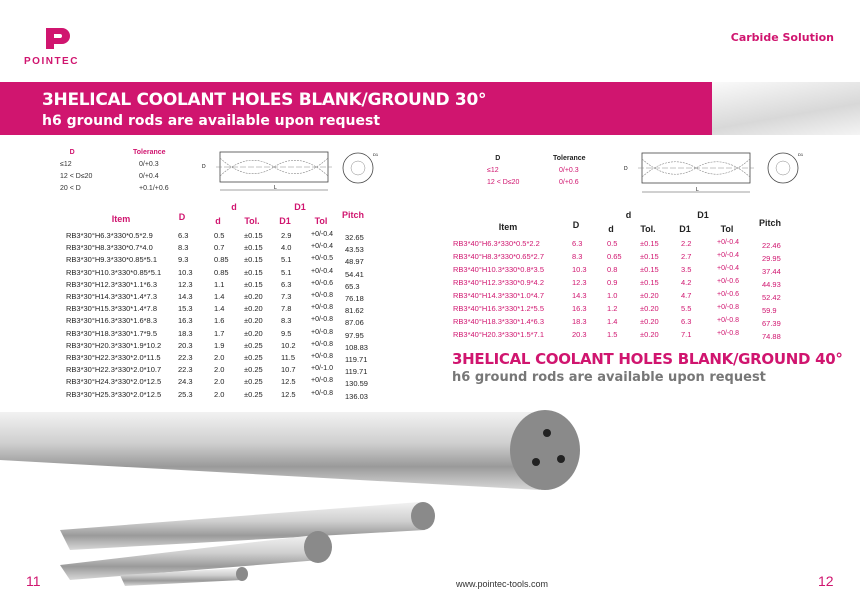 This screenshot has width=860, height=608. What do you see at coordinates (769, 223) in the screenshot?
I see `column-header-pitch: Pitch` at bounding box center [769, 223].